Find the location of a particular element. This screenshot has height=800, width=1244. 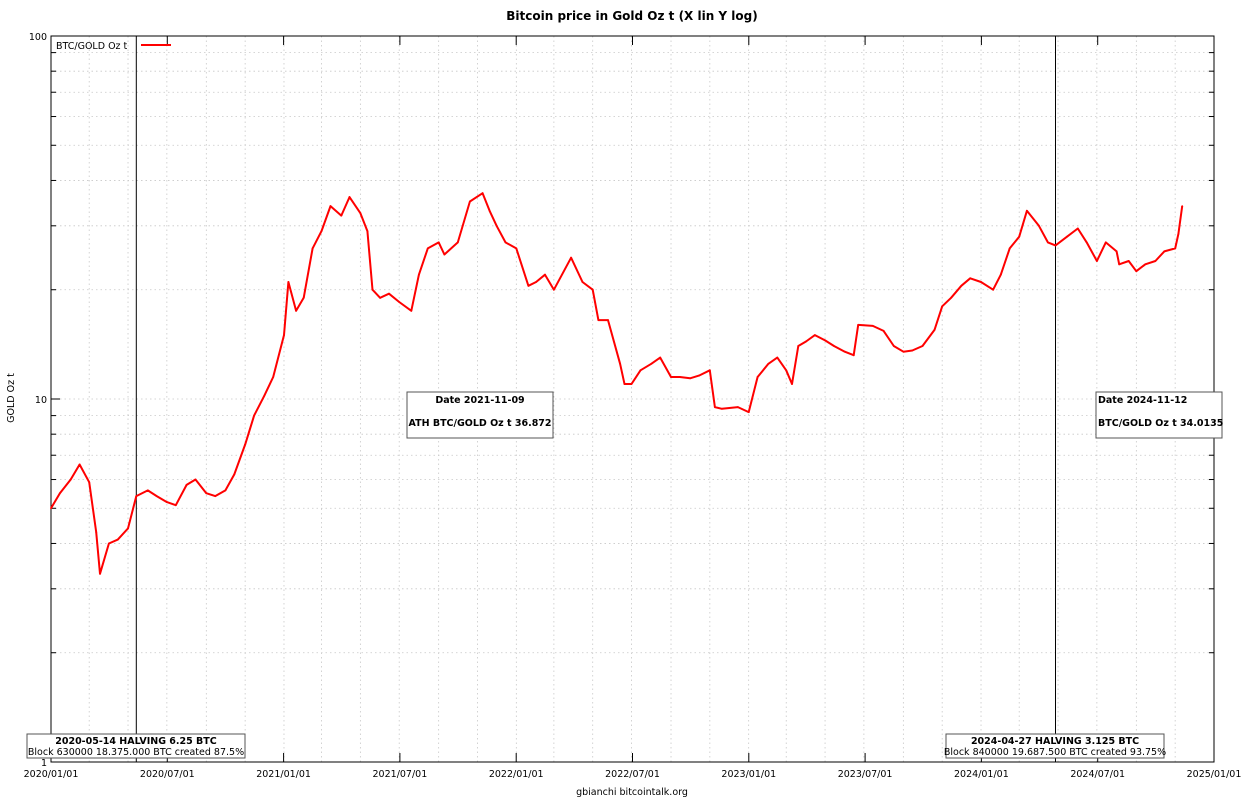

x-axis-label: gbianchi bitcointalk.org is located at coordinates (632, 792).